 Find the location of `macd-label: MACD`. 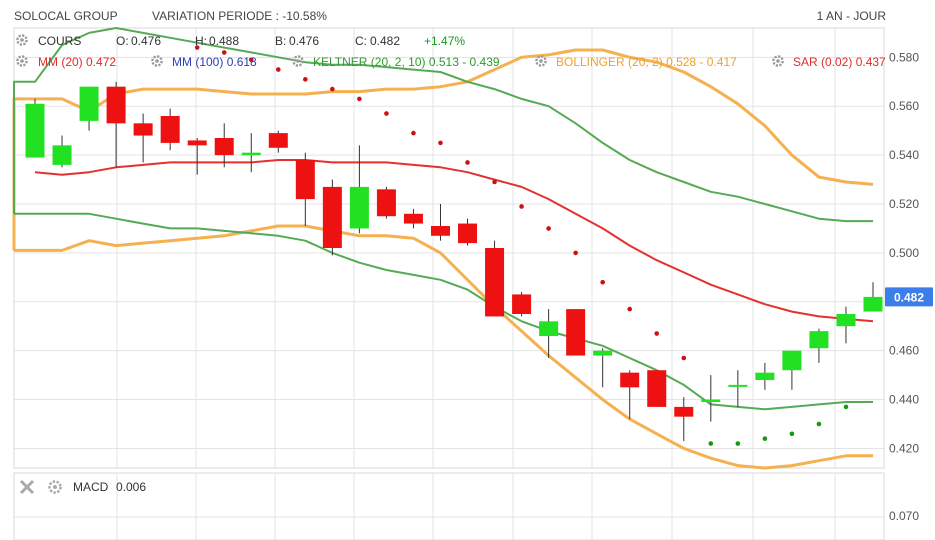

macd-label: MACD is located at coordinates (91, 487).